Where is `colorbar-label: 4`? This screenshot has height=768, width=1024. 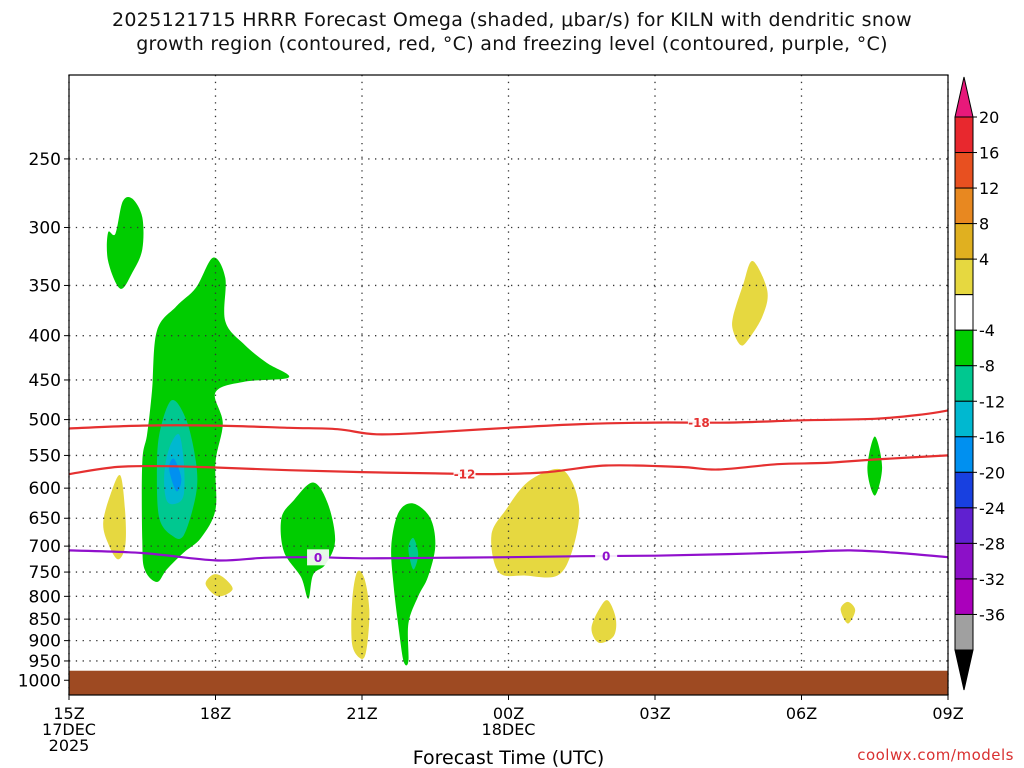
colorbar-label: 4 is located at coordinates (984, 259).